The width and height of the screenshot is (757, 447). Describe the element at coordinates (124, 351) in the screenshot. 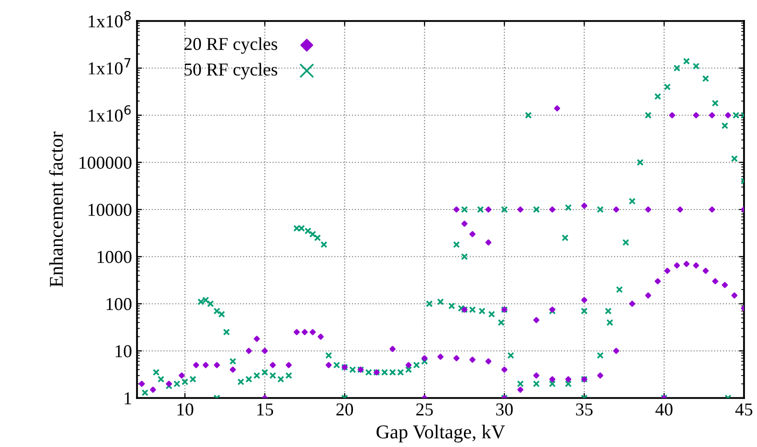

I see `y-tick-label: 10` at that location.